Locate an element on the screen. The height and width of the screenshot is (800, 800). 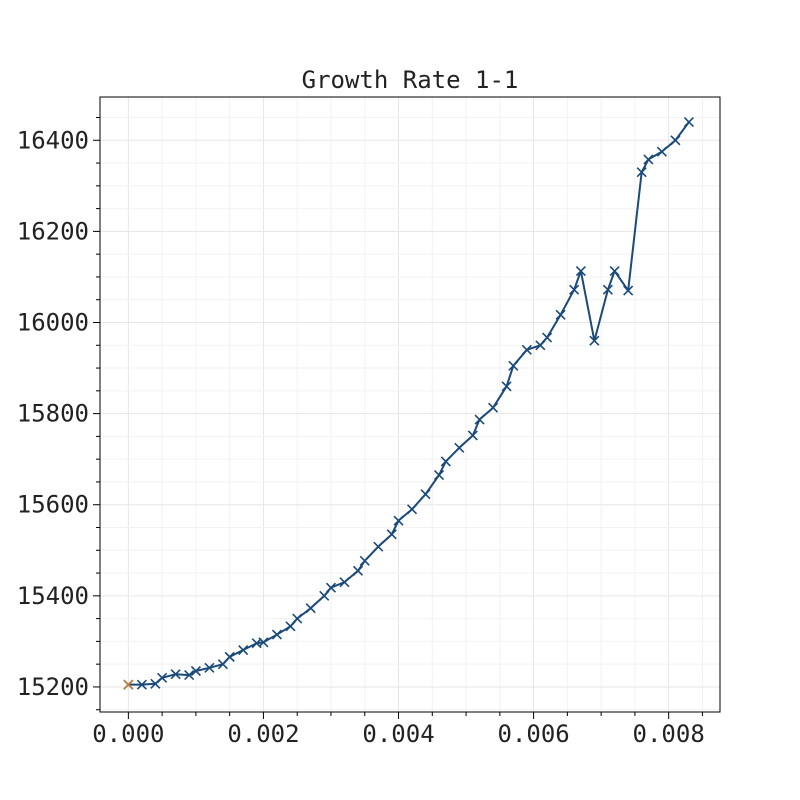
x-tick-label: 0.004 is located at coordinates (398, 734).